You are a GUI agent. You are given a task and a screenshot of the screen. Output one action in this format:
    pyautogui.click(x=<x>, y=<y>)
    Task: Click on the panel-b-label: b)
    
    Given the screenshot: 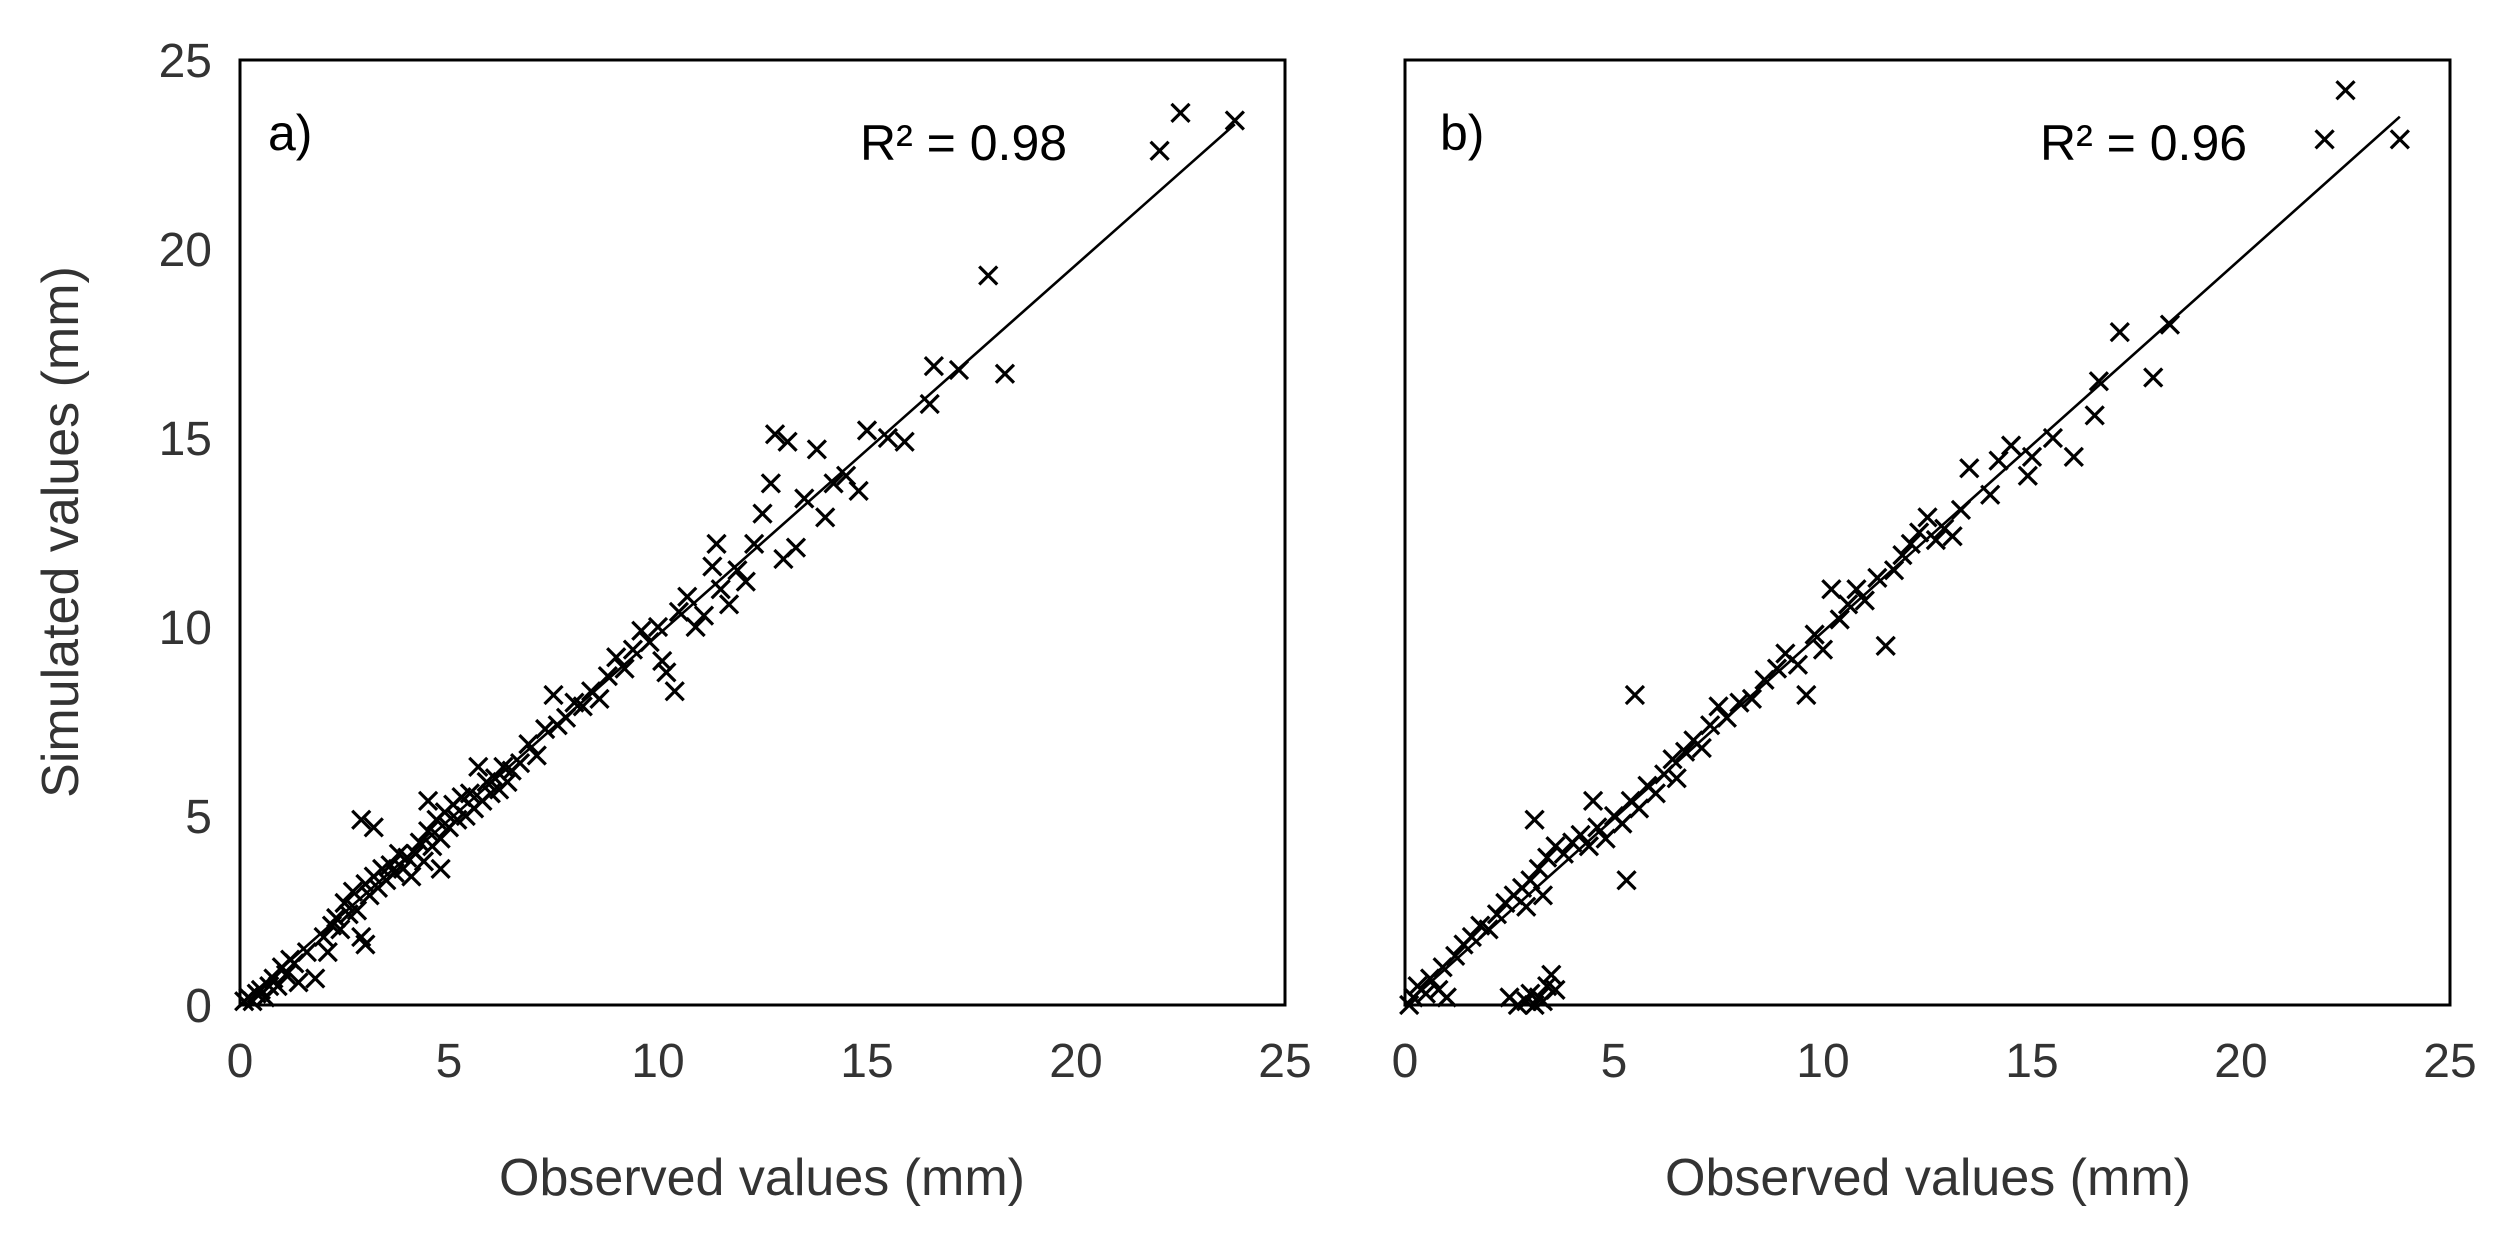 What is the action you would take?
    pyautogui.click(x=1462, y=133)
    